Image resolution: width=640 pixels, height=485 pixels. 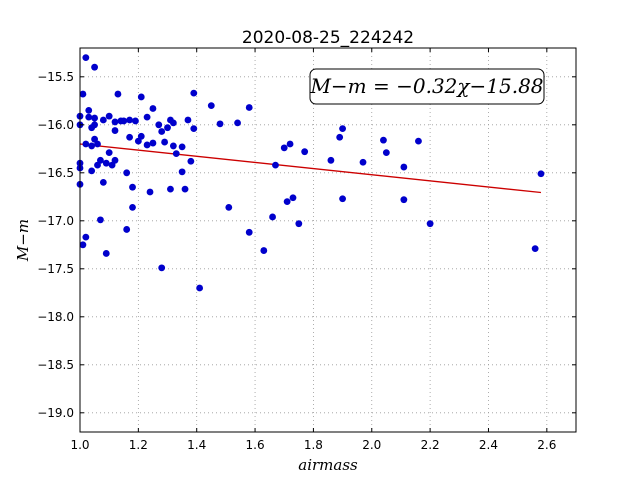 I want to click on x-tick-labels: 1.0 1.2 1.4 1.6 1.8 2.0 2.2 2.4 2.6, so click(x=313, y=445).